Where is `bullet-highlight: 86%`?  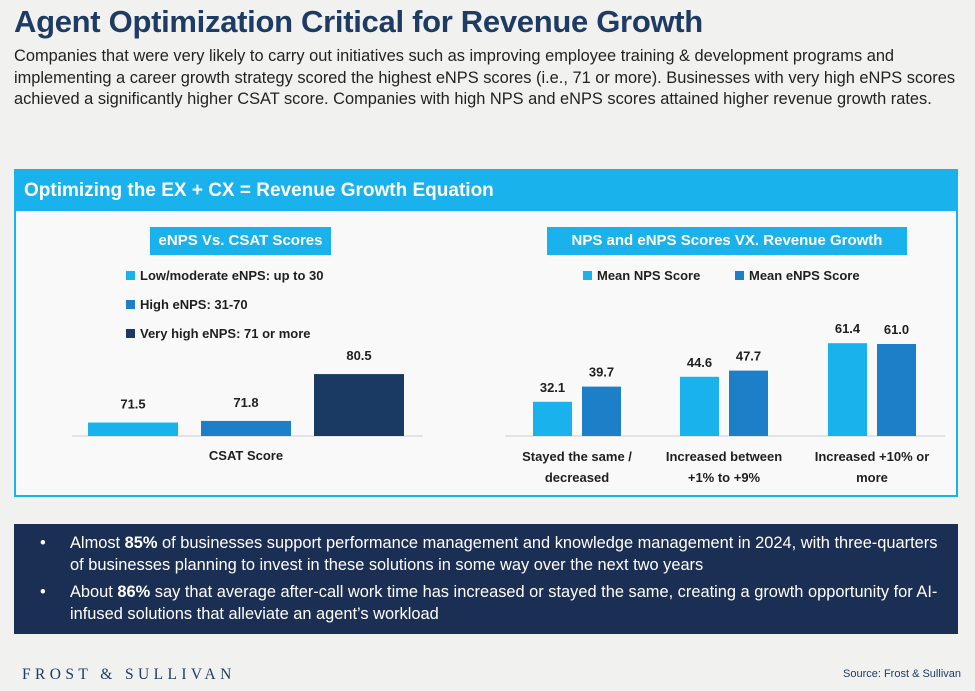
bullet-highlight: 86% is located at coordinates (134, 592).